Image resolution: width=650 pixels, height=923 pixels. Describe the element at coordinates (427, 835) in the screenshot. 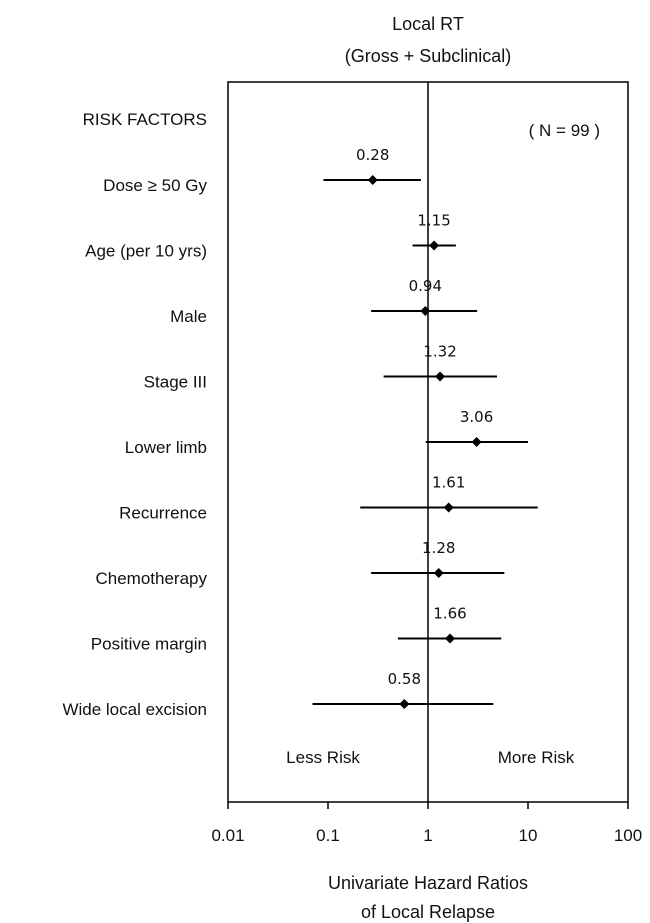

I see `x-tick-label: 1` at that location.